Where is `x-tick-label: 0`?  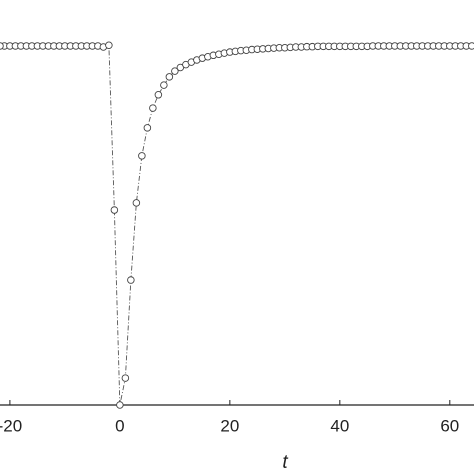 x-tick-label: 0 is located at coordinates (119, 425).